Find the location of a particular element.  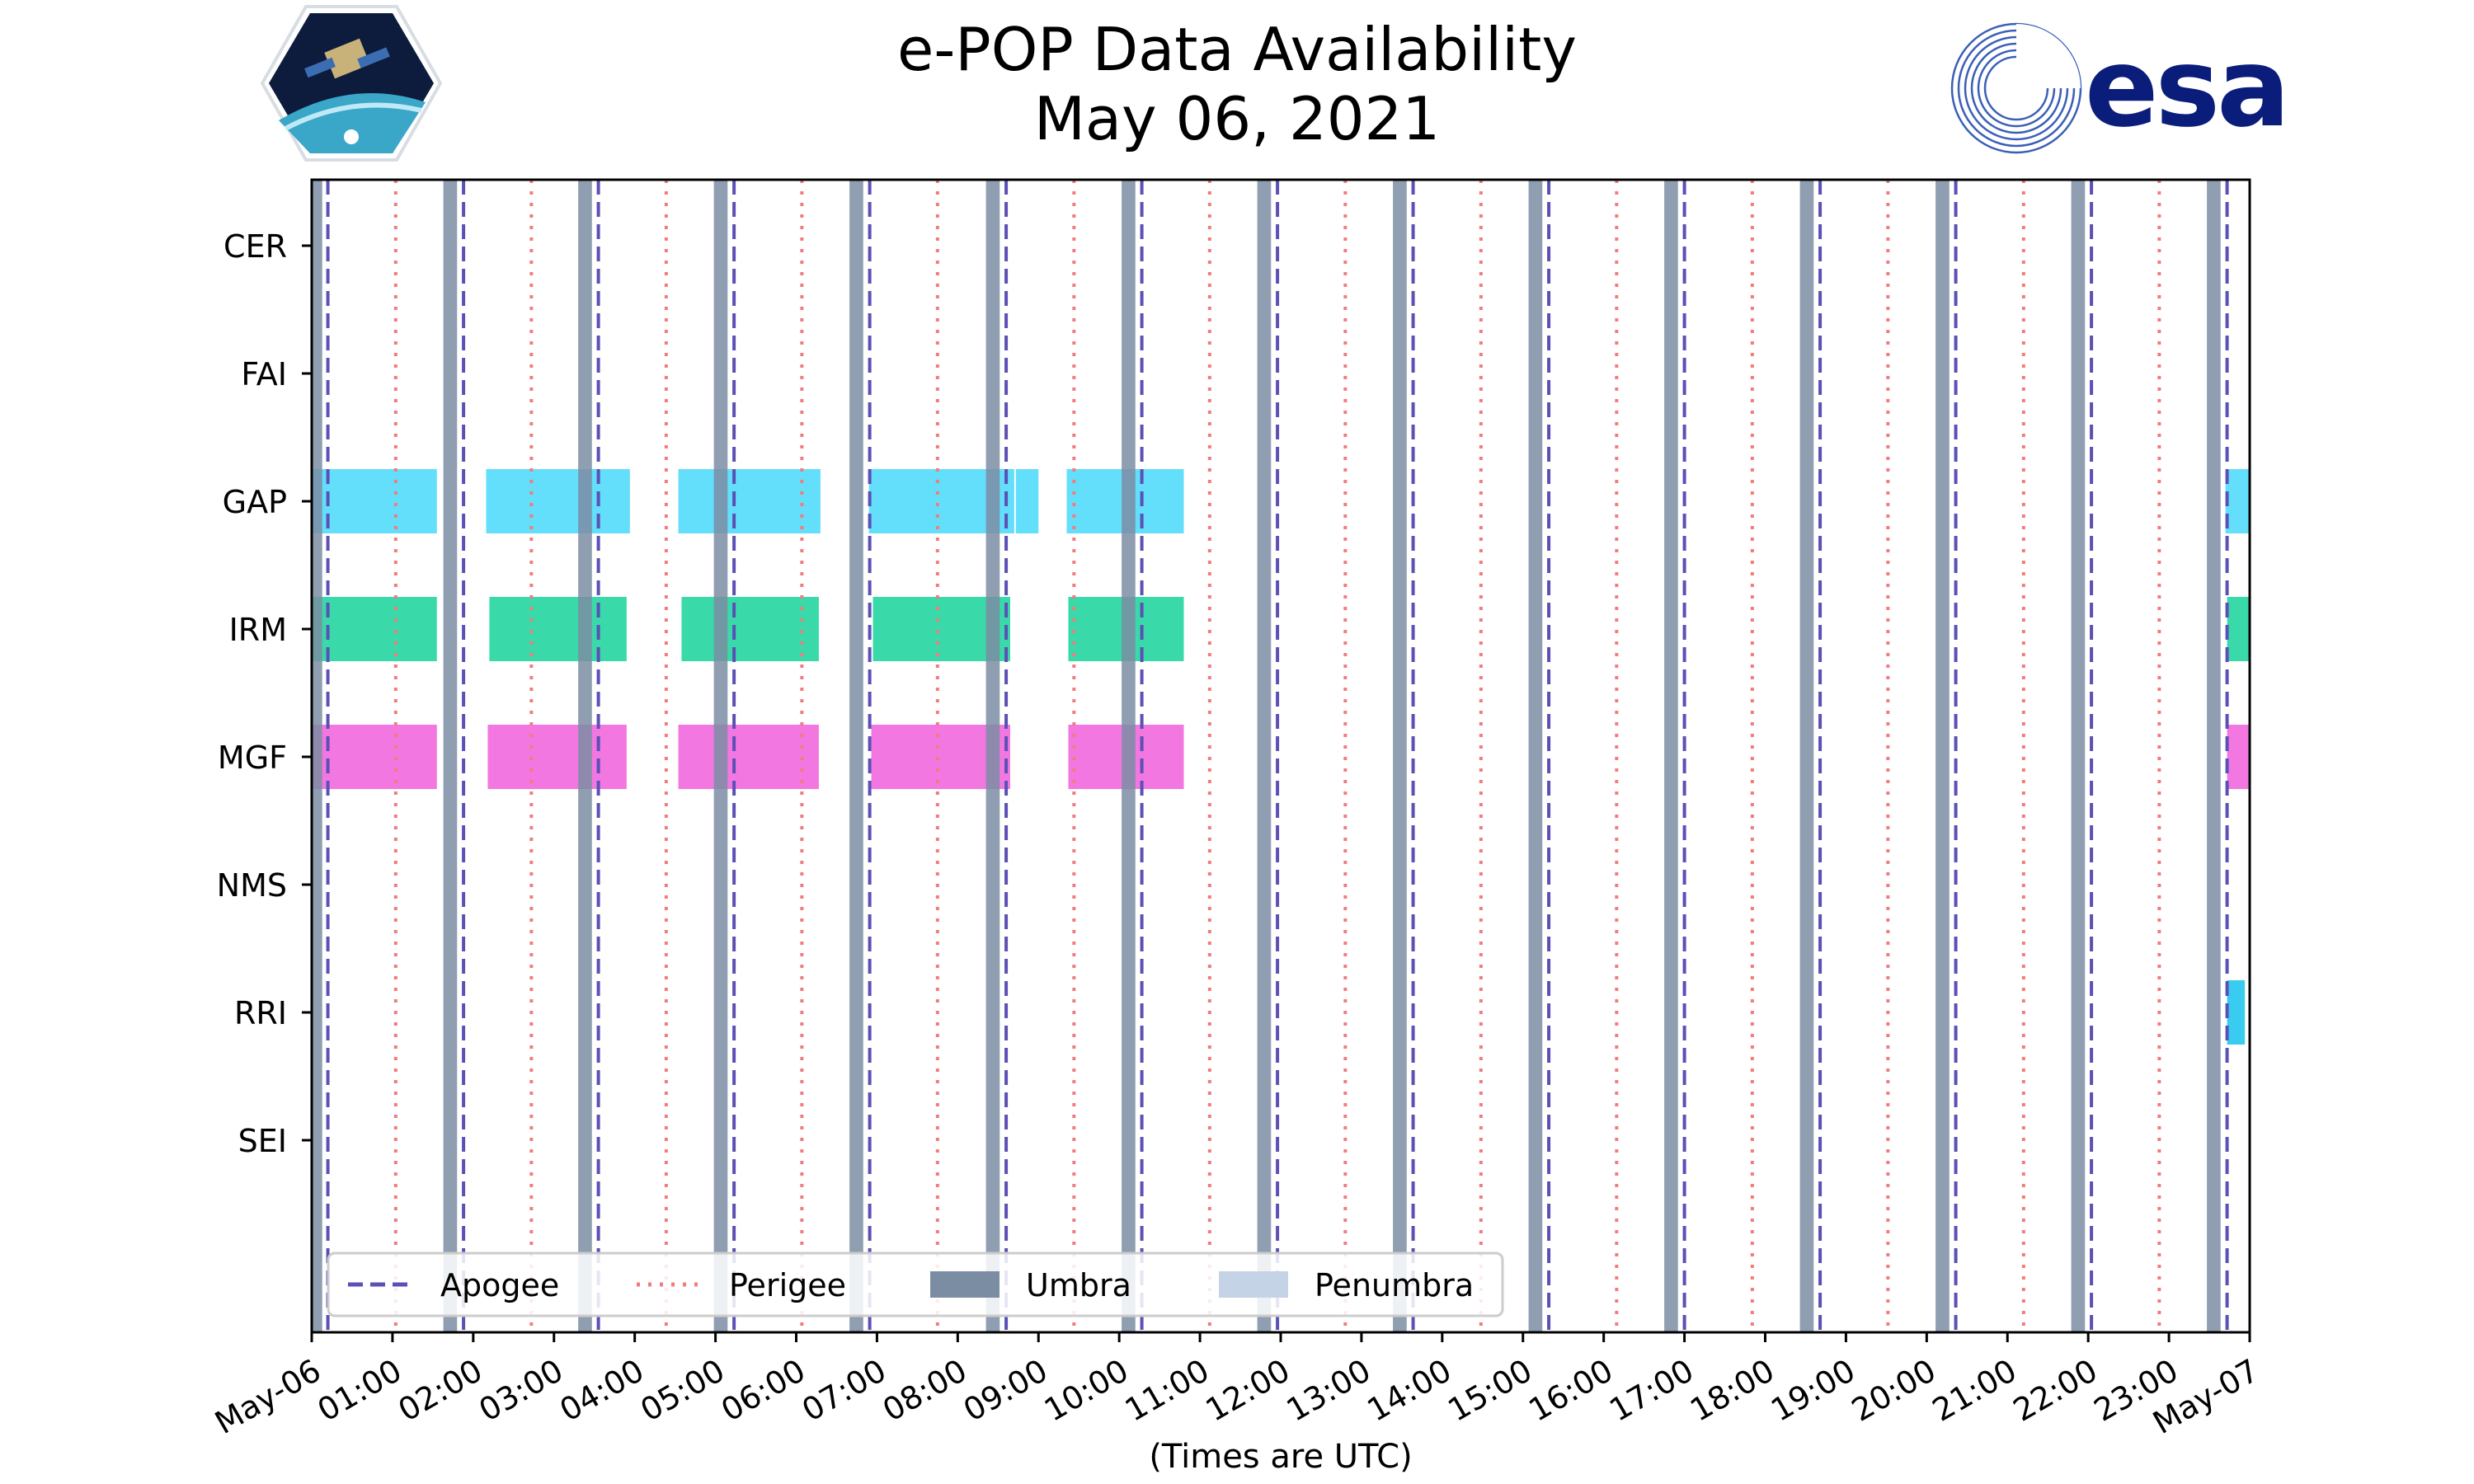

chart-title: e-POP Data Availability May 06, 2021 is located at coordinates (1237, 84).